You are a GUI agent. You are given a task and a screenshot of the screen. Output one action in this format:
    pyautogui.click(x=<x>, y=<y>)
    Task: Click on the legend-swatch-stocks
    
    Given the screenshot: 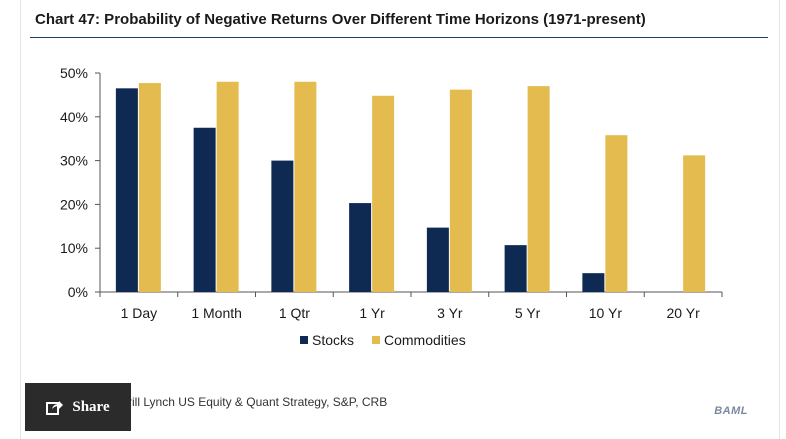 What is the action you would take?
    pyautogui.click(x=304, y=340)
    